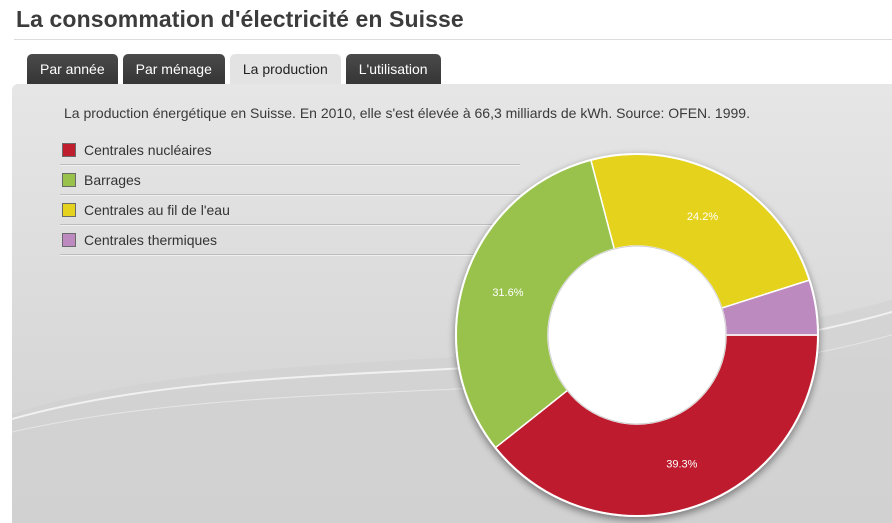 This screenshot has height=523, width=892. I want to click on tab-par-menage: Par ménage, so click(173, 69).